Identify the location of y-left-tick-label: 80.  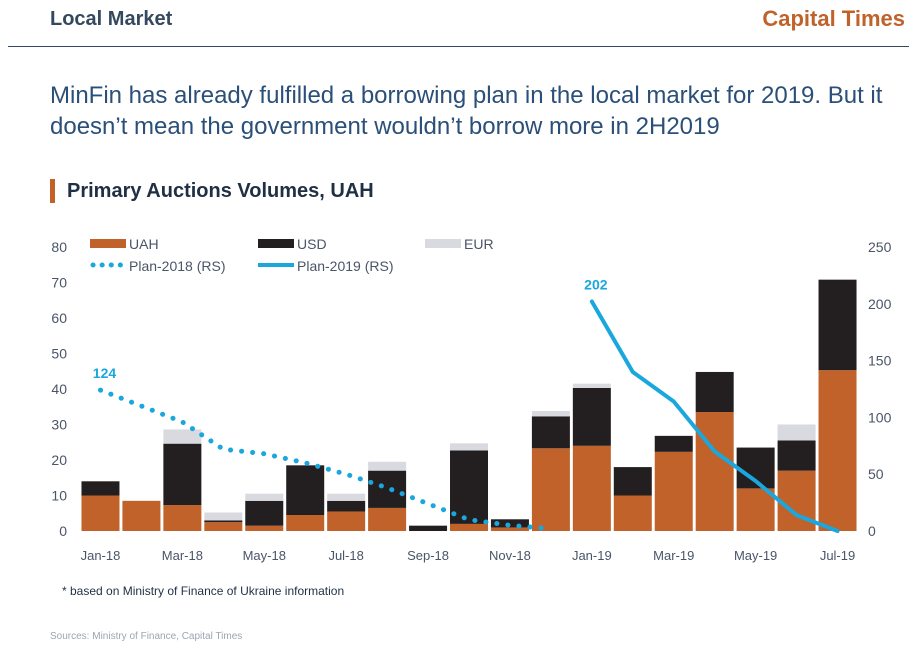
(59, 247).